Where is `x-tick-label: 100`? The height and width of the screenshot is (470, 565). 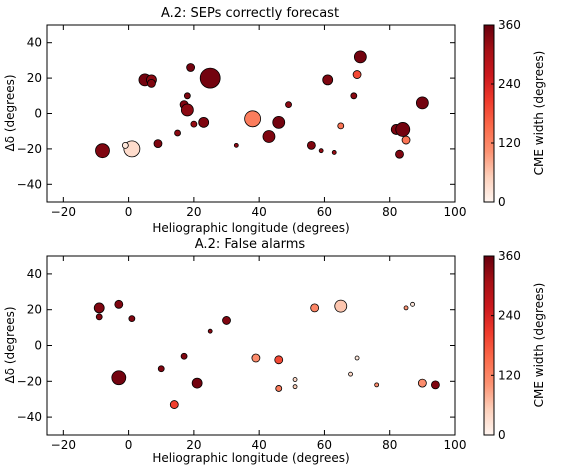
x-tick-label: 100 is located at coordinates (455, 212).